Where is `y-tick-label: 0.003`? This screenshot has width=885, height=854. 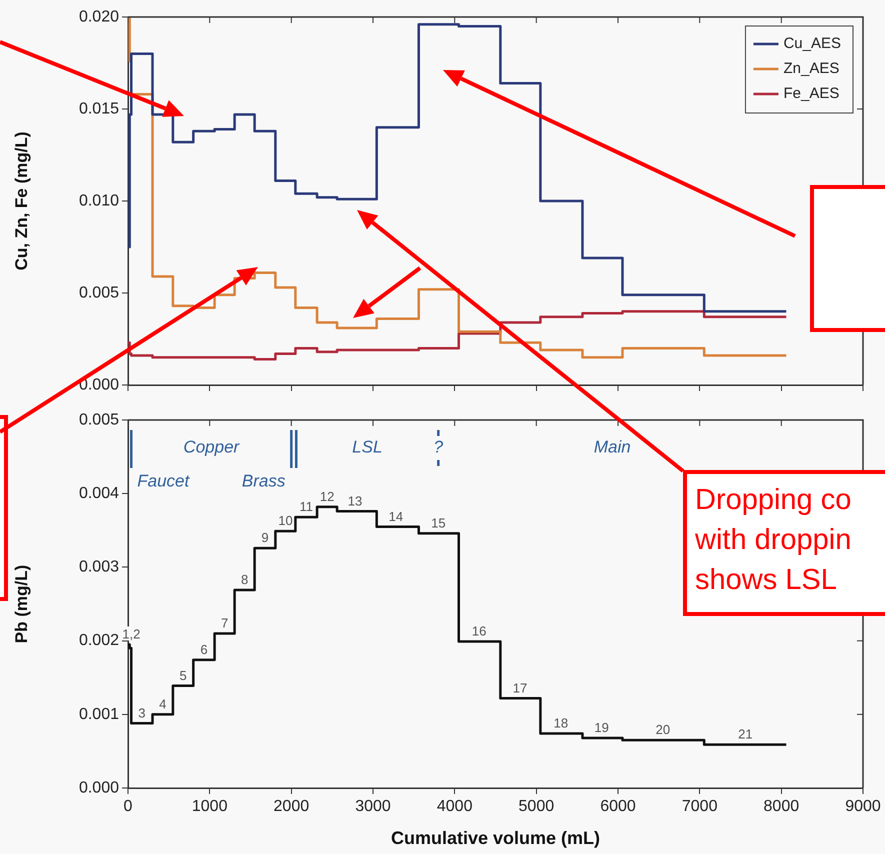
y-tick-label: 0.003 is located at coordinates (99, 567).